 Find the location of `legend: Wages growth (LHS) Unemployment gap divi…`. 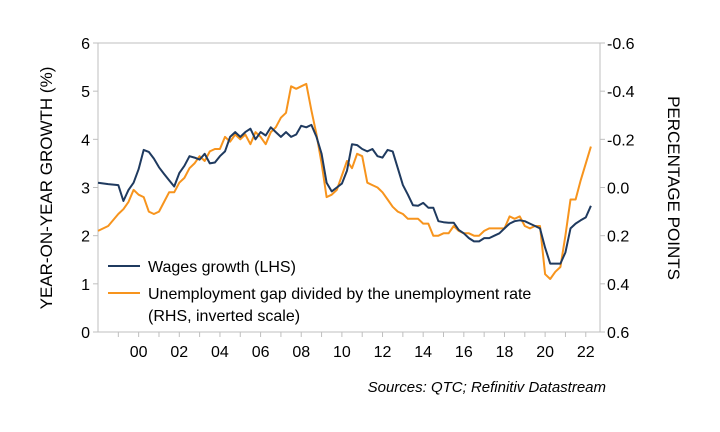

legend: Wages growth (LHS) Unemployment gap divi… is located at coordinates (319, 292).